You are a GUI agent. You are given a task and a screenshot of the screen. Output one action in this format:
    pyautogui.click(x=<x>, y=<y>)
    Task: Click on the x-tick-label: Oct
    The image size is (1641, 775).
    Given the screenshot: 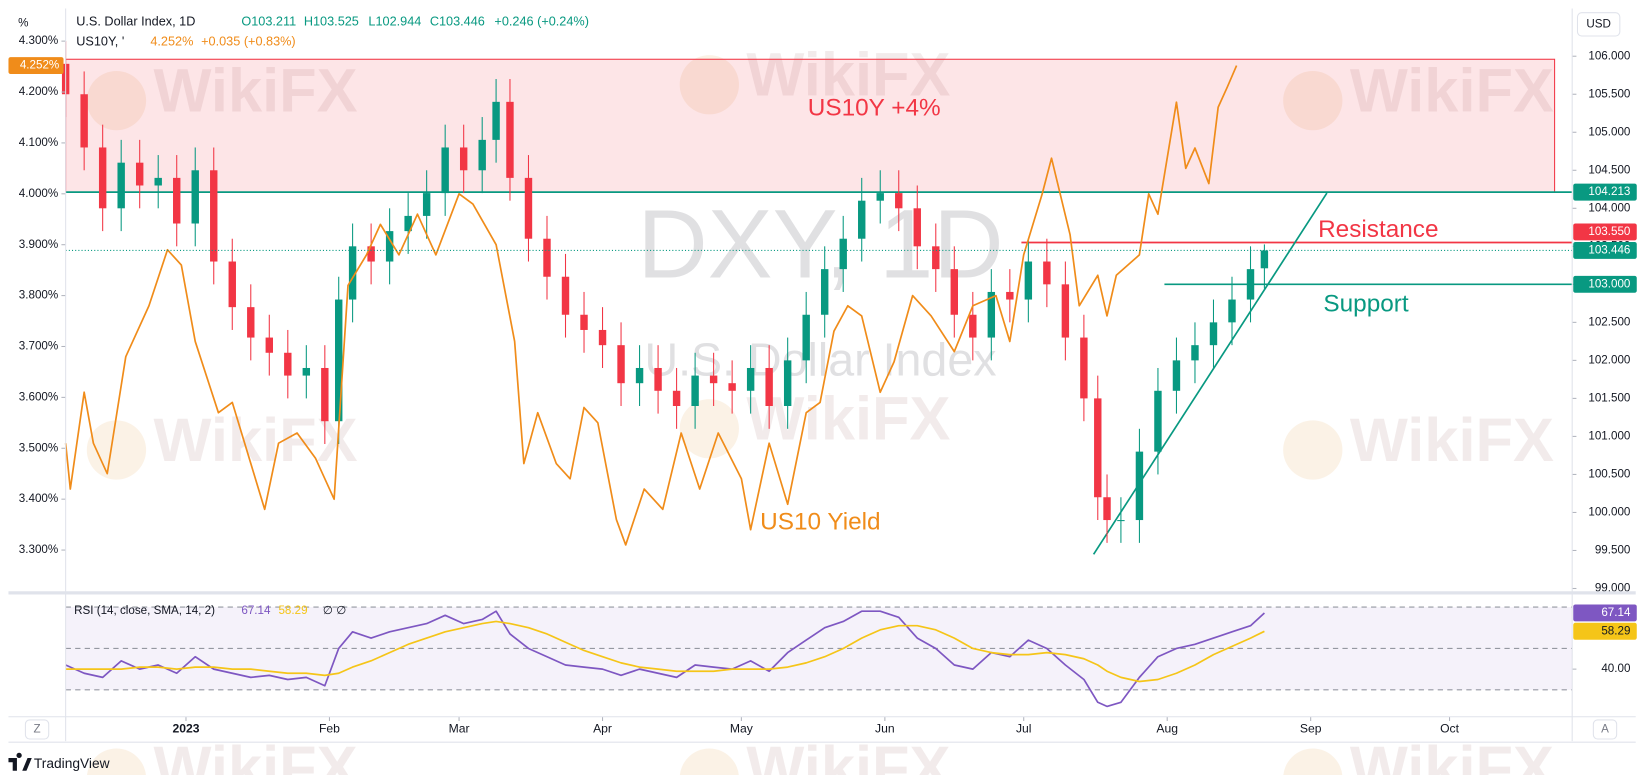 What is the action you would take?
    pyautogui.click(x=1450, y=729)
    